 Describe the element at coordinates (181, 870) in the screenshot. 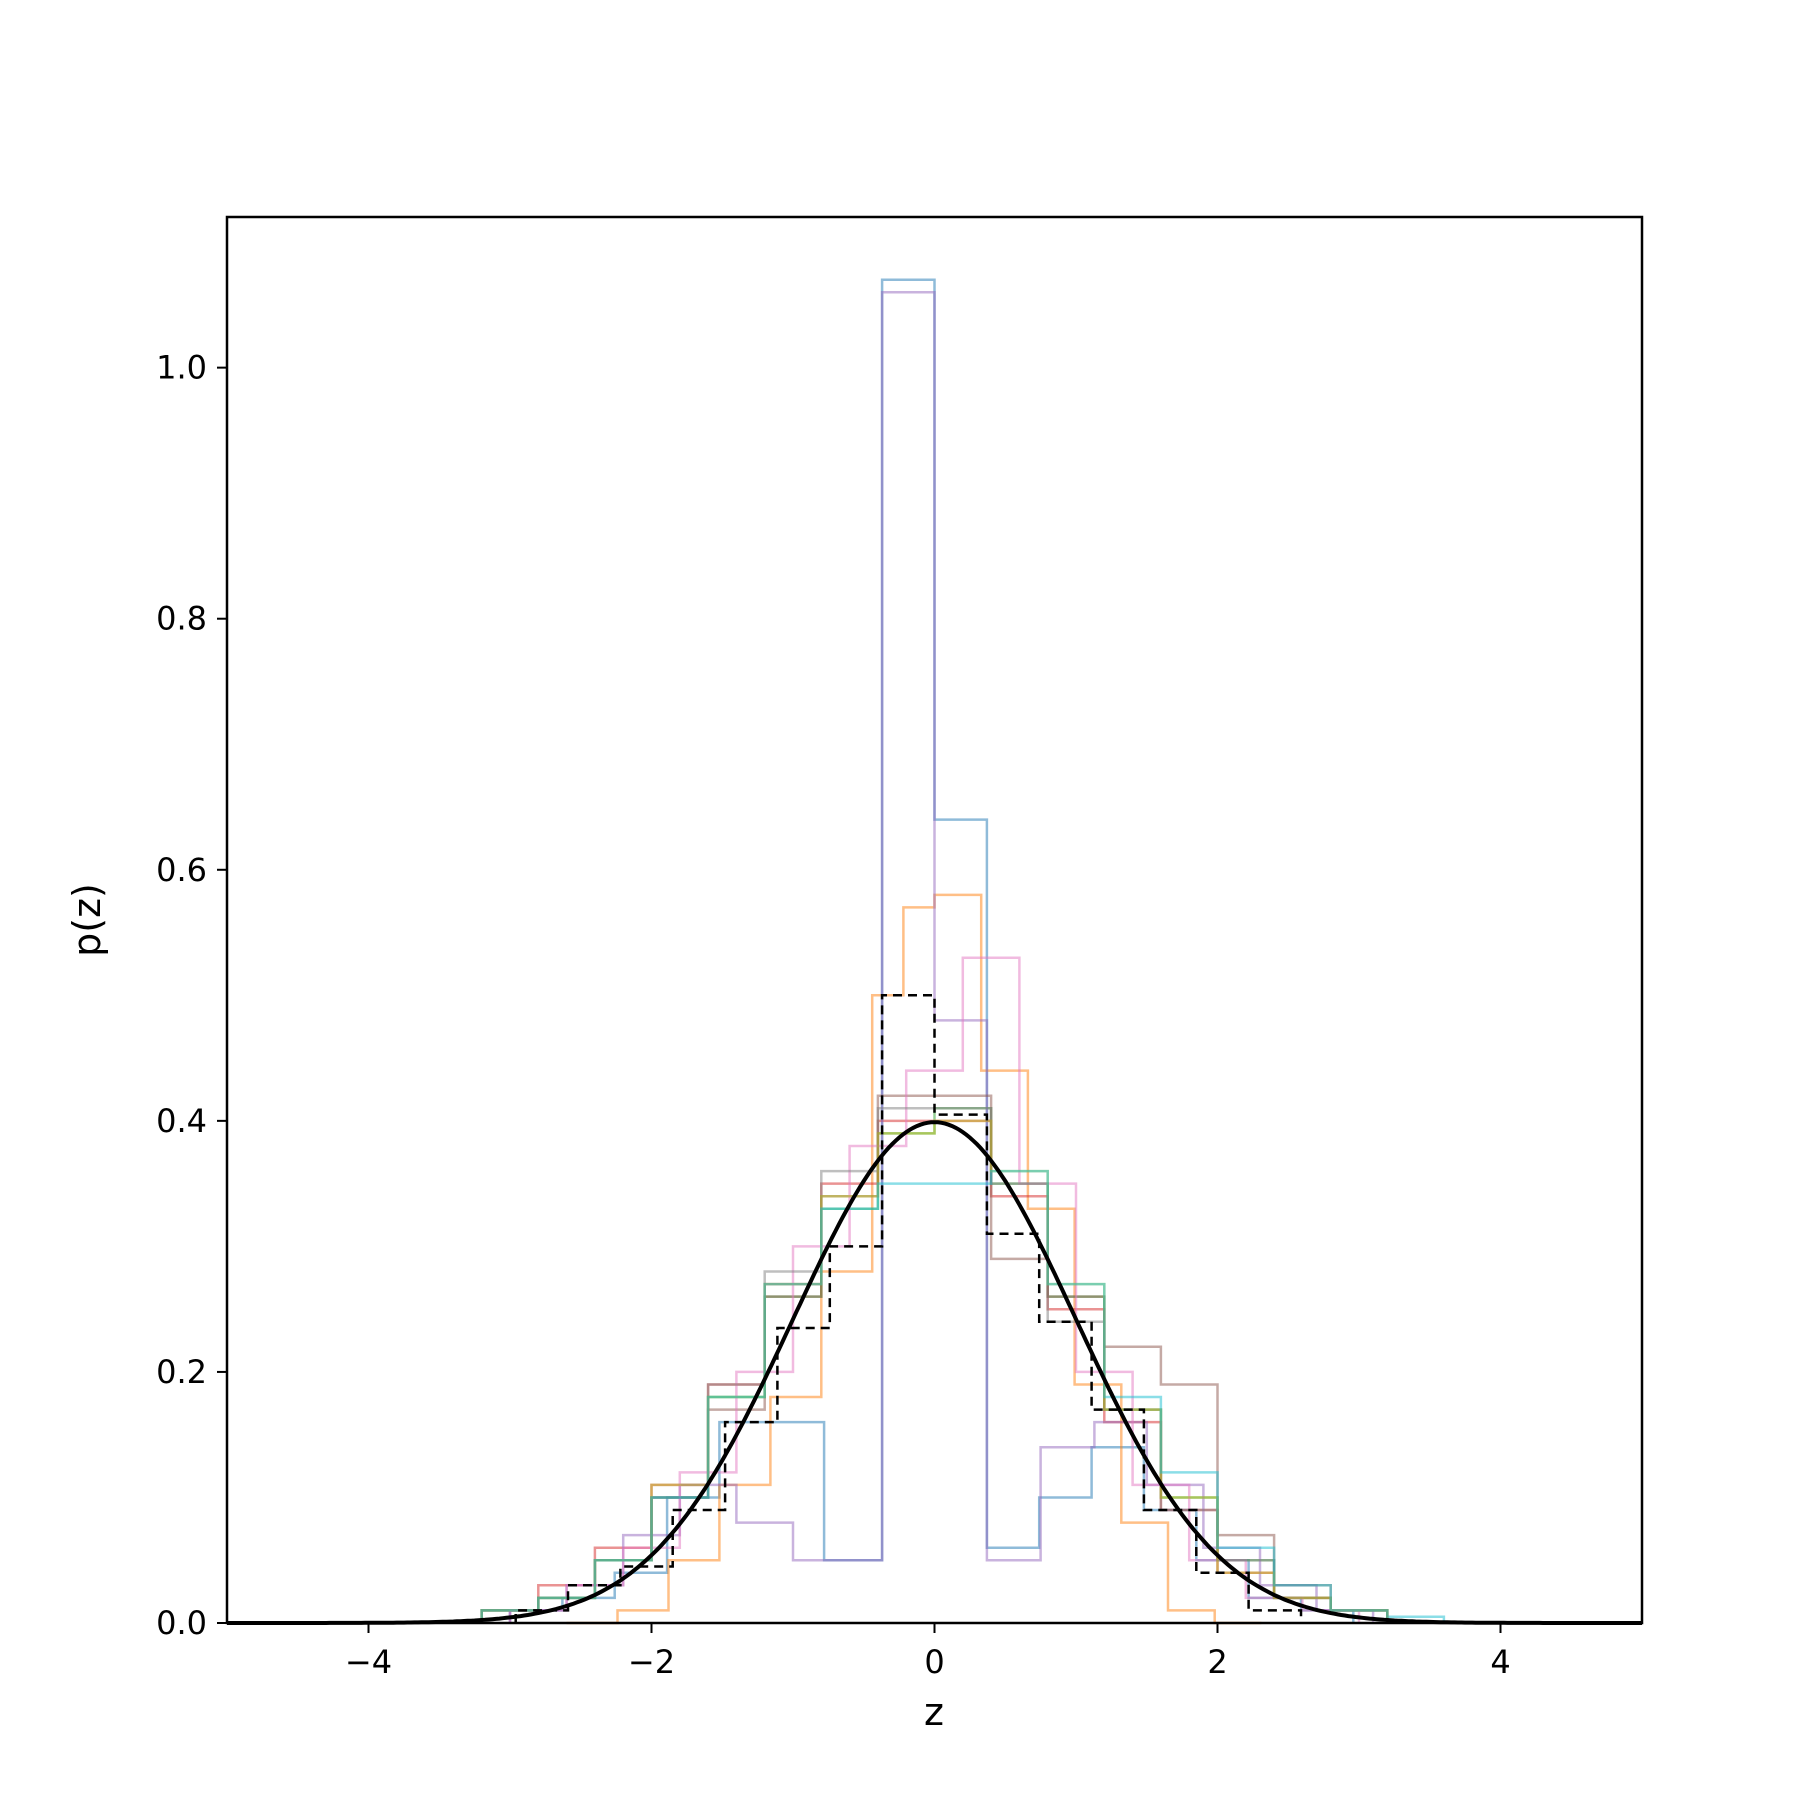

I see `y-tick-label: 0.6` at that location.